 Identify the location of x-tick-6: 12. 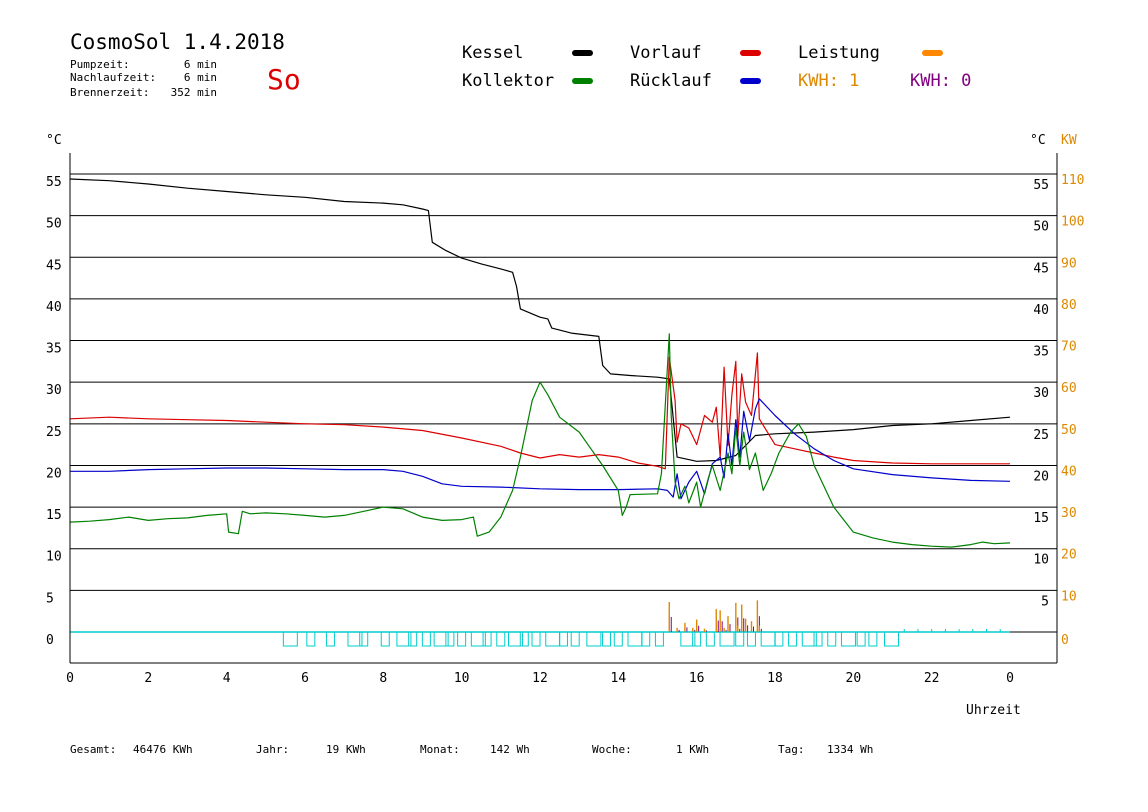
(540, 678).